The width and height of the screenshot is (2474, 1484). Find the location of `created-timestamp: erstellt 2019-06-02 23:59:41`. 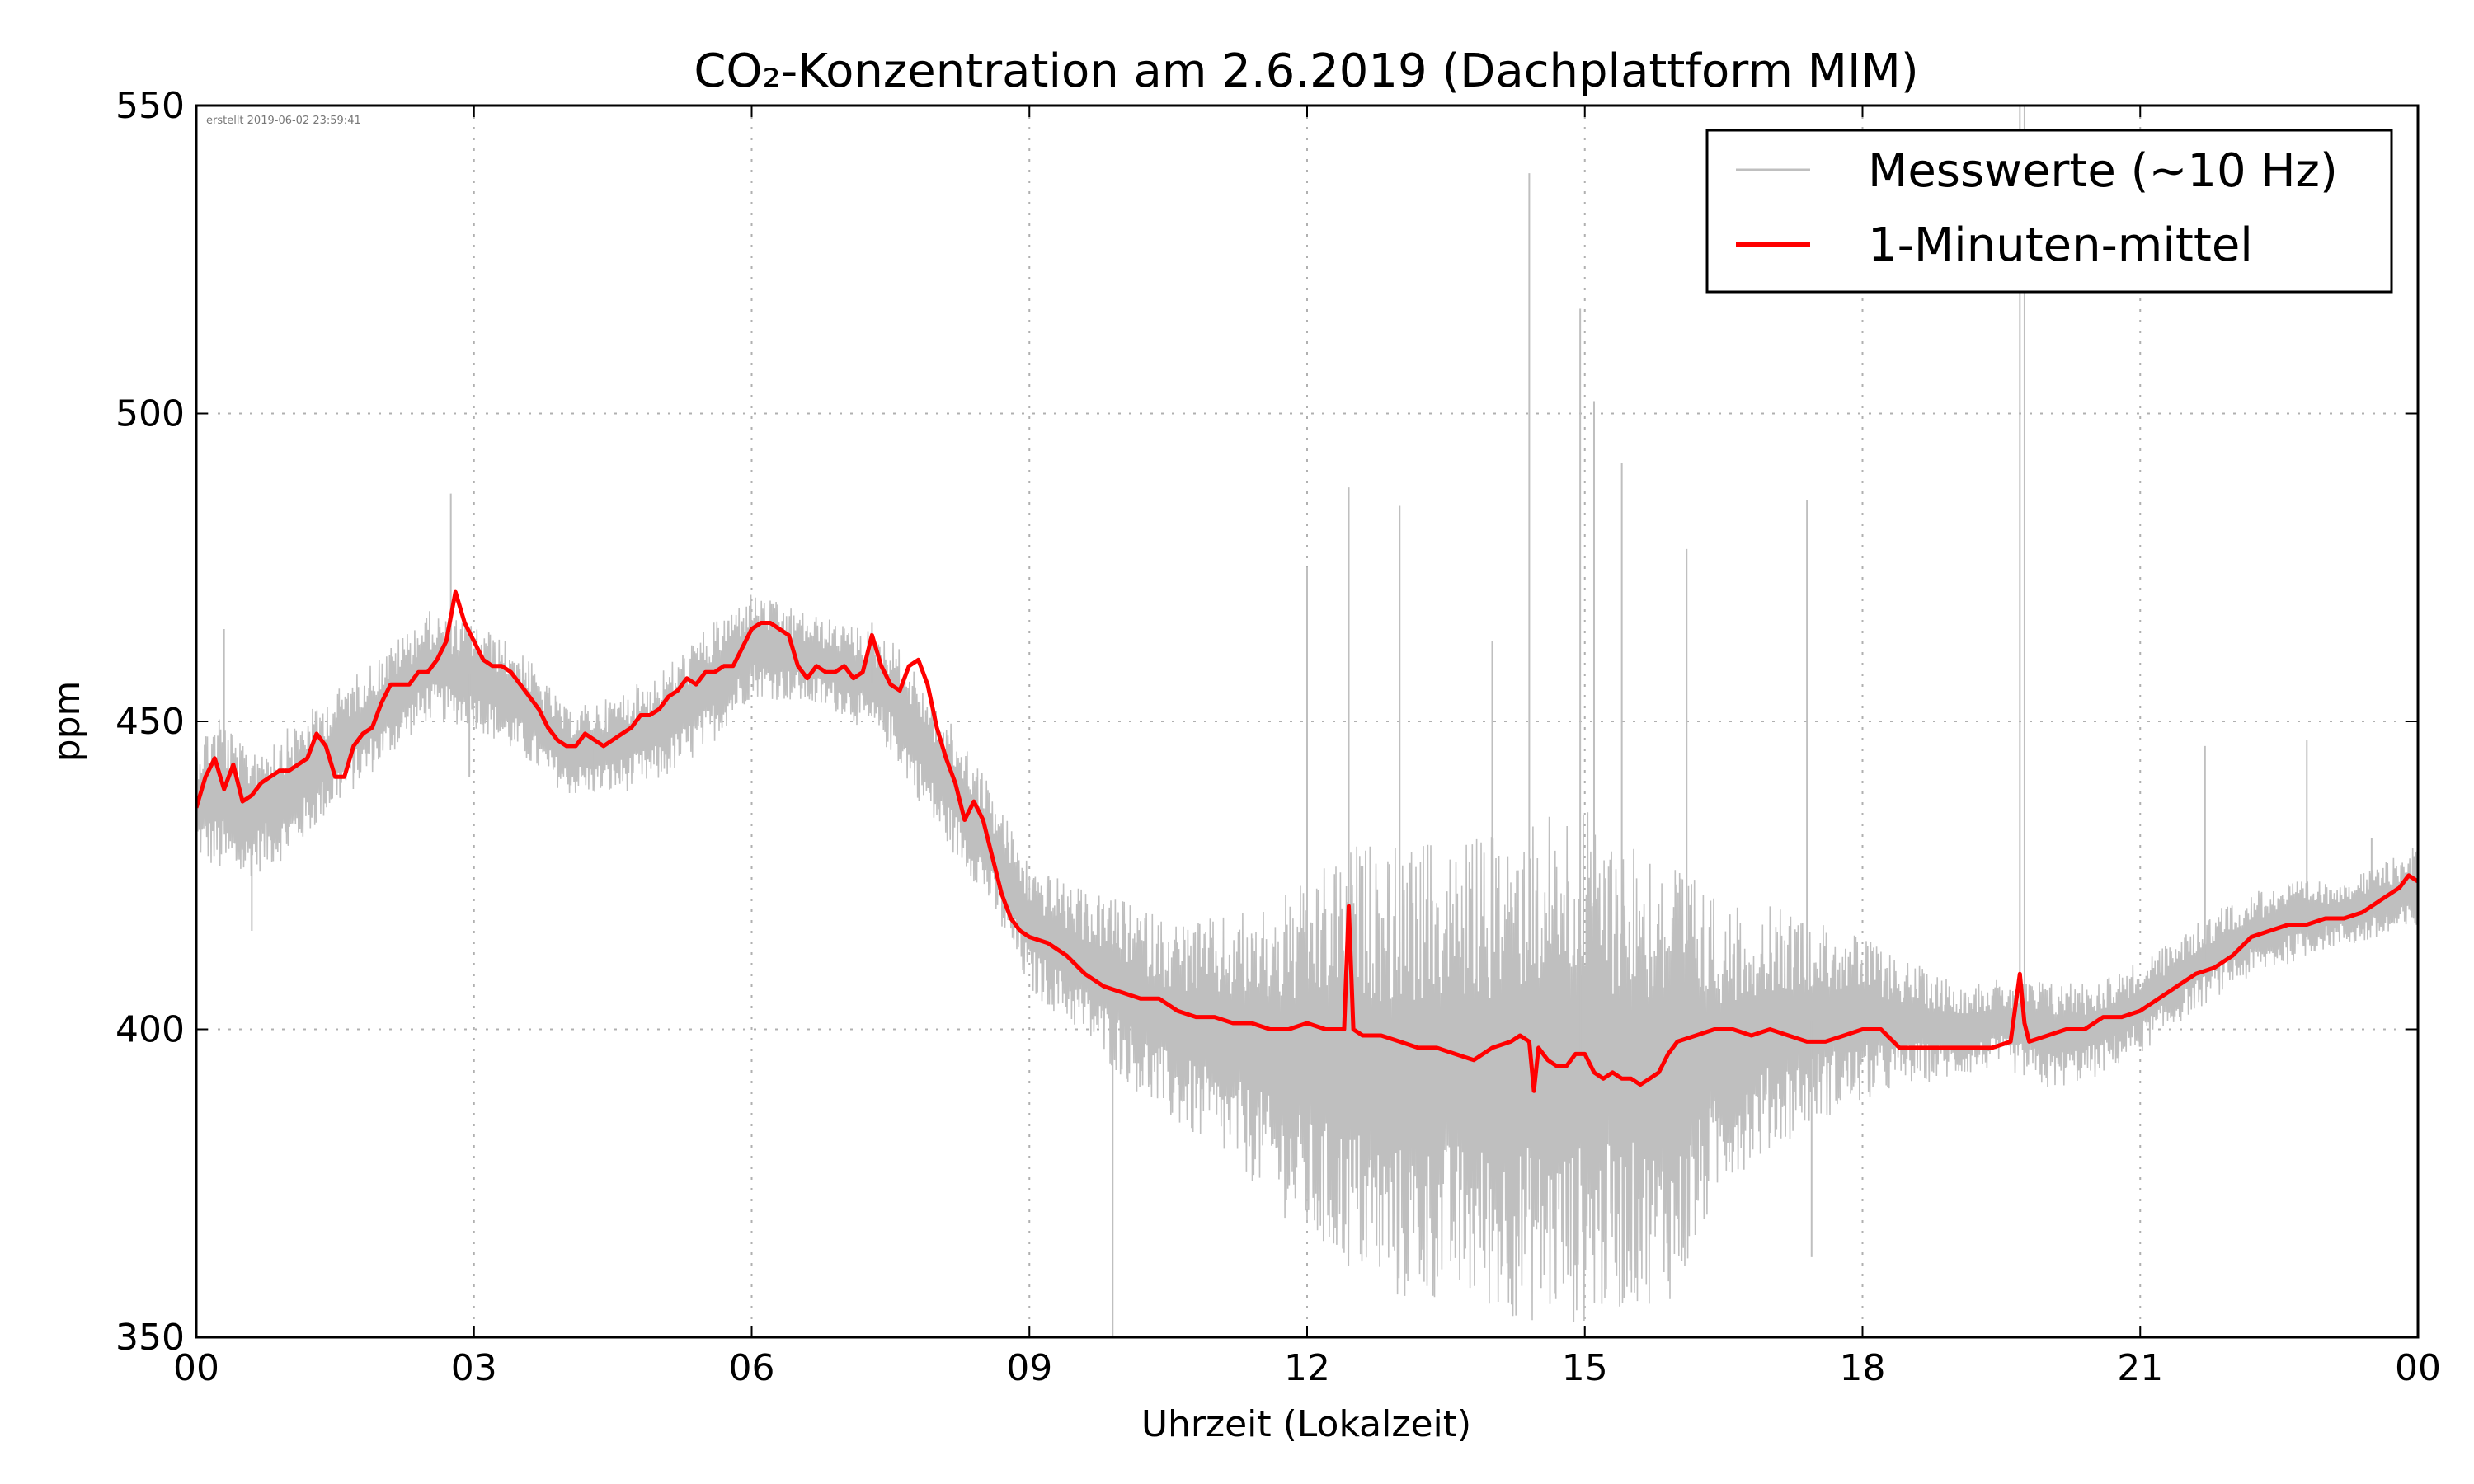

created-timestamp: erstellt 2019-06-02 23:59:41 is located at coordinates (283, 121).